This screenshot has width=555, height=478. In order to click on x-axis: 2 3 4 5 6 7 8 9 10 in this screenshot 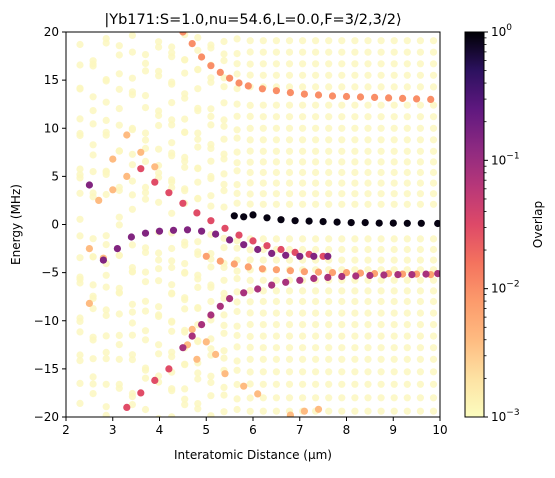, I will do `click(255, 427)`.